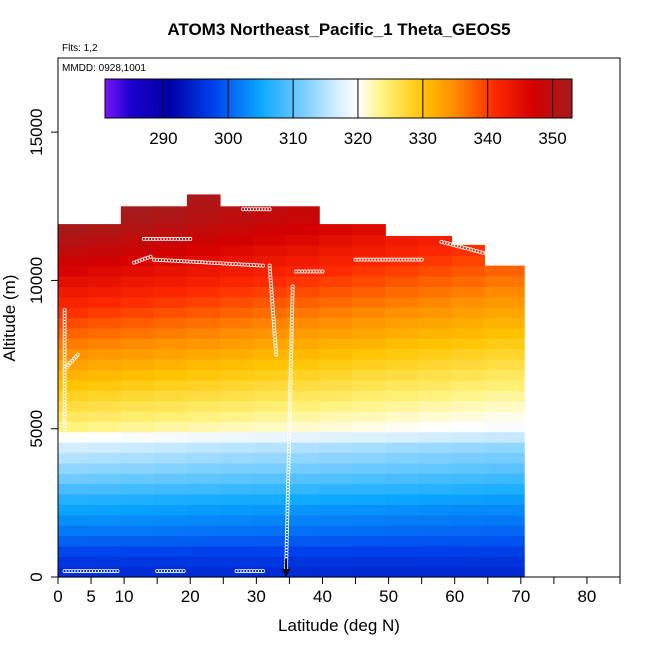  Describe the element at coordinates (228, 138) in the screenshot. I see `colorbar-tick-label: 300` at that location.